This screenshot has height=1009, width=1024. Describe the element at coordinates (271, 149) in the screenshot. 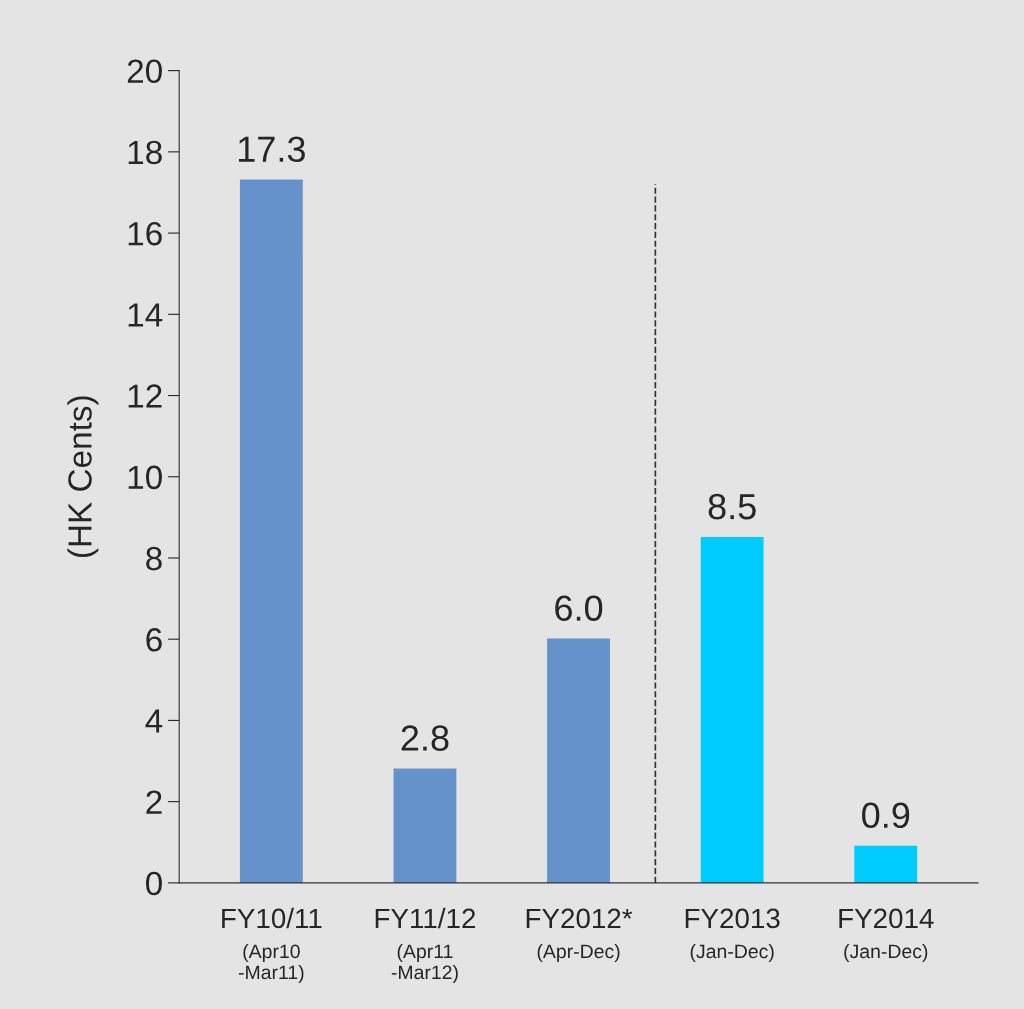

I see `data-label: 17.3` at that location.